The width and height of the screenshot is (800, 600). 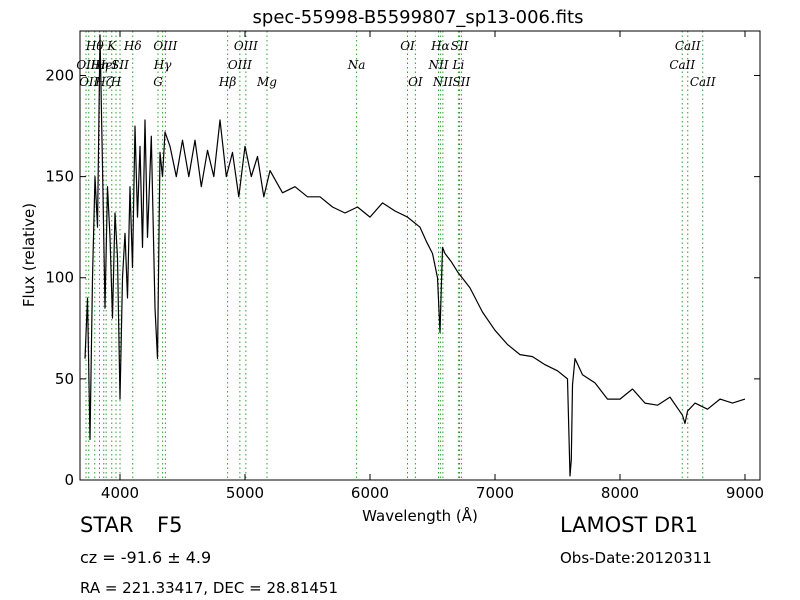 What do you see at coordinates (245, 493) in the screenshot?
I see `x-tick-label-1: 5000` at bounding box center [245, 493].